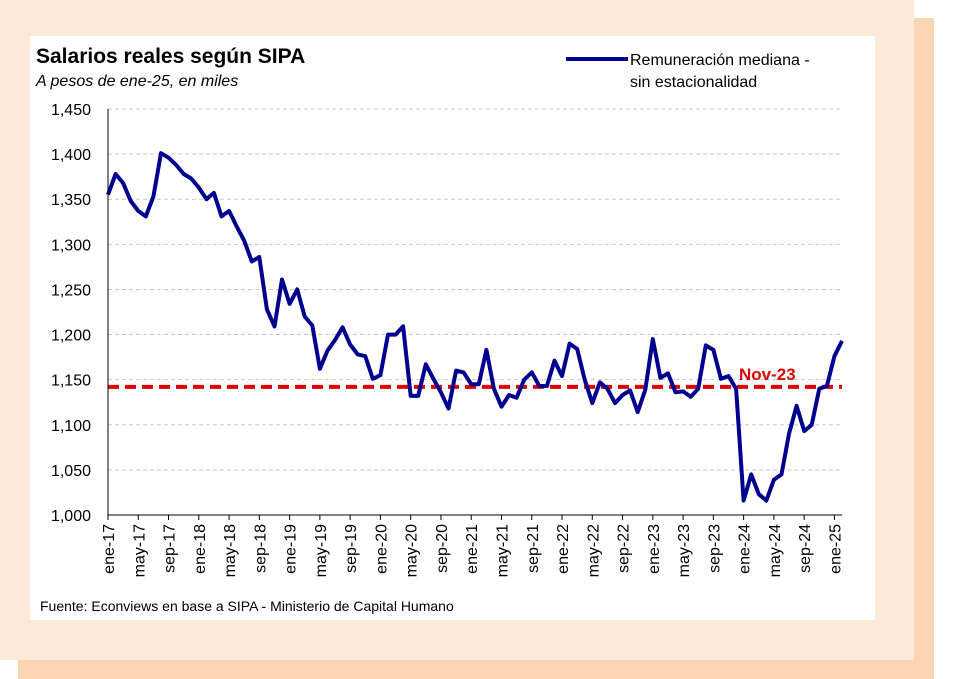 The width and height of the screenshot is (975, 679). What do you see at coordinates (475, 377) in the screenshot?
I see `reference-line-group: Nov-23` at bounding box center [475, 377].